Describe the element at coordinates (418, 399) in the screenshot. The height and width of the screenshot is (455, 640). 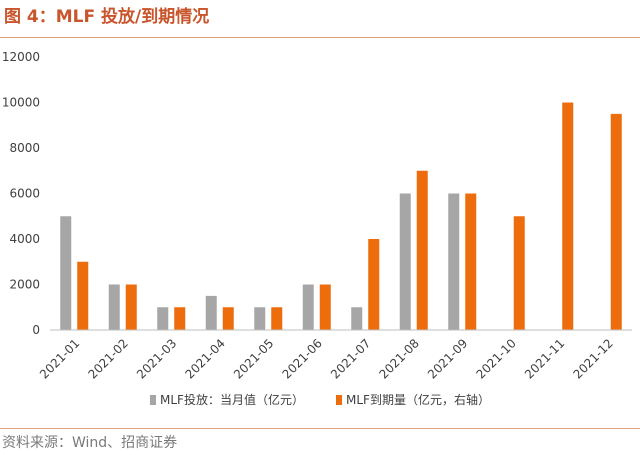
I see `legend-label: MLF到期量（亿元，右轴）` at that location.